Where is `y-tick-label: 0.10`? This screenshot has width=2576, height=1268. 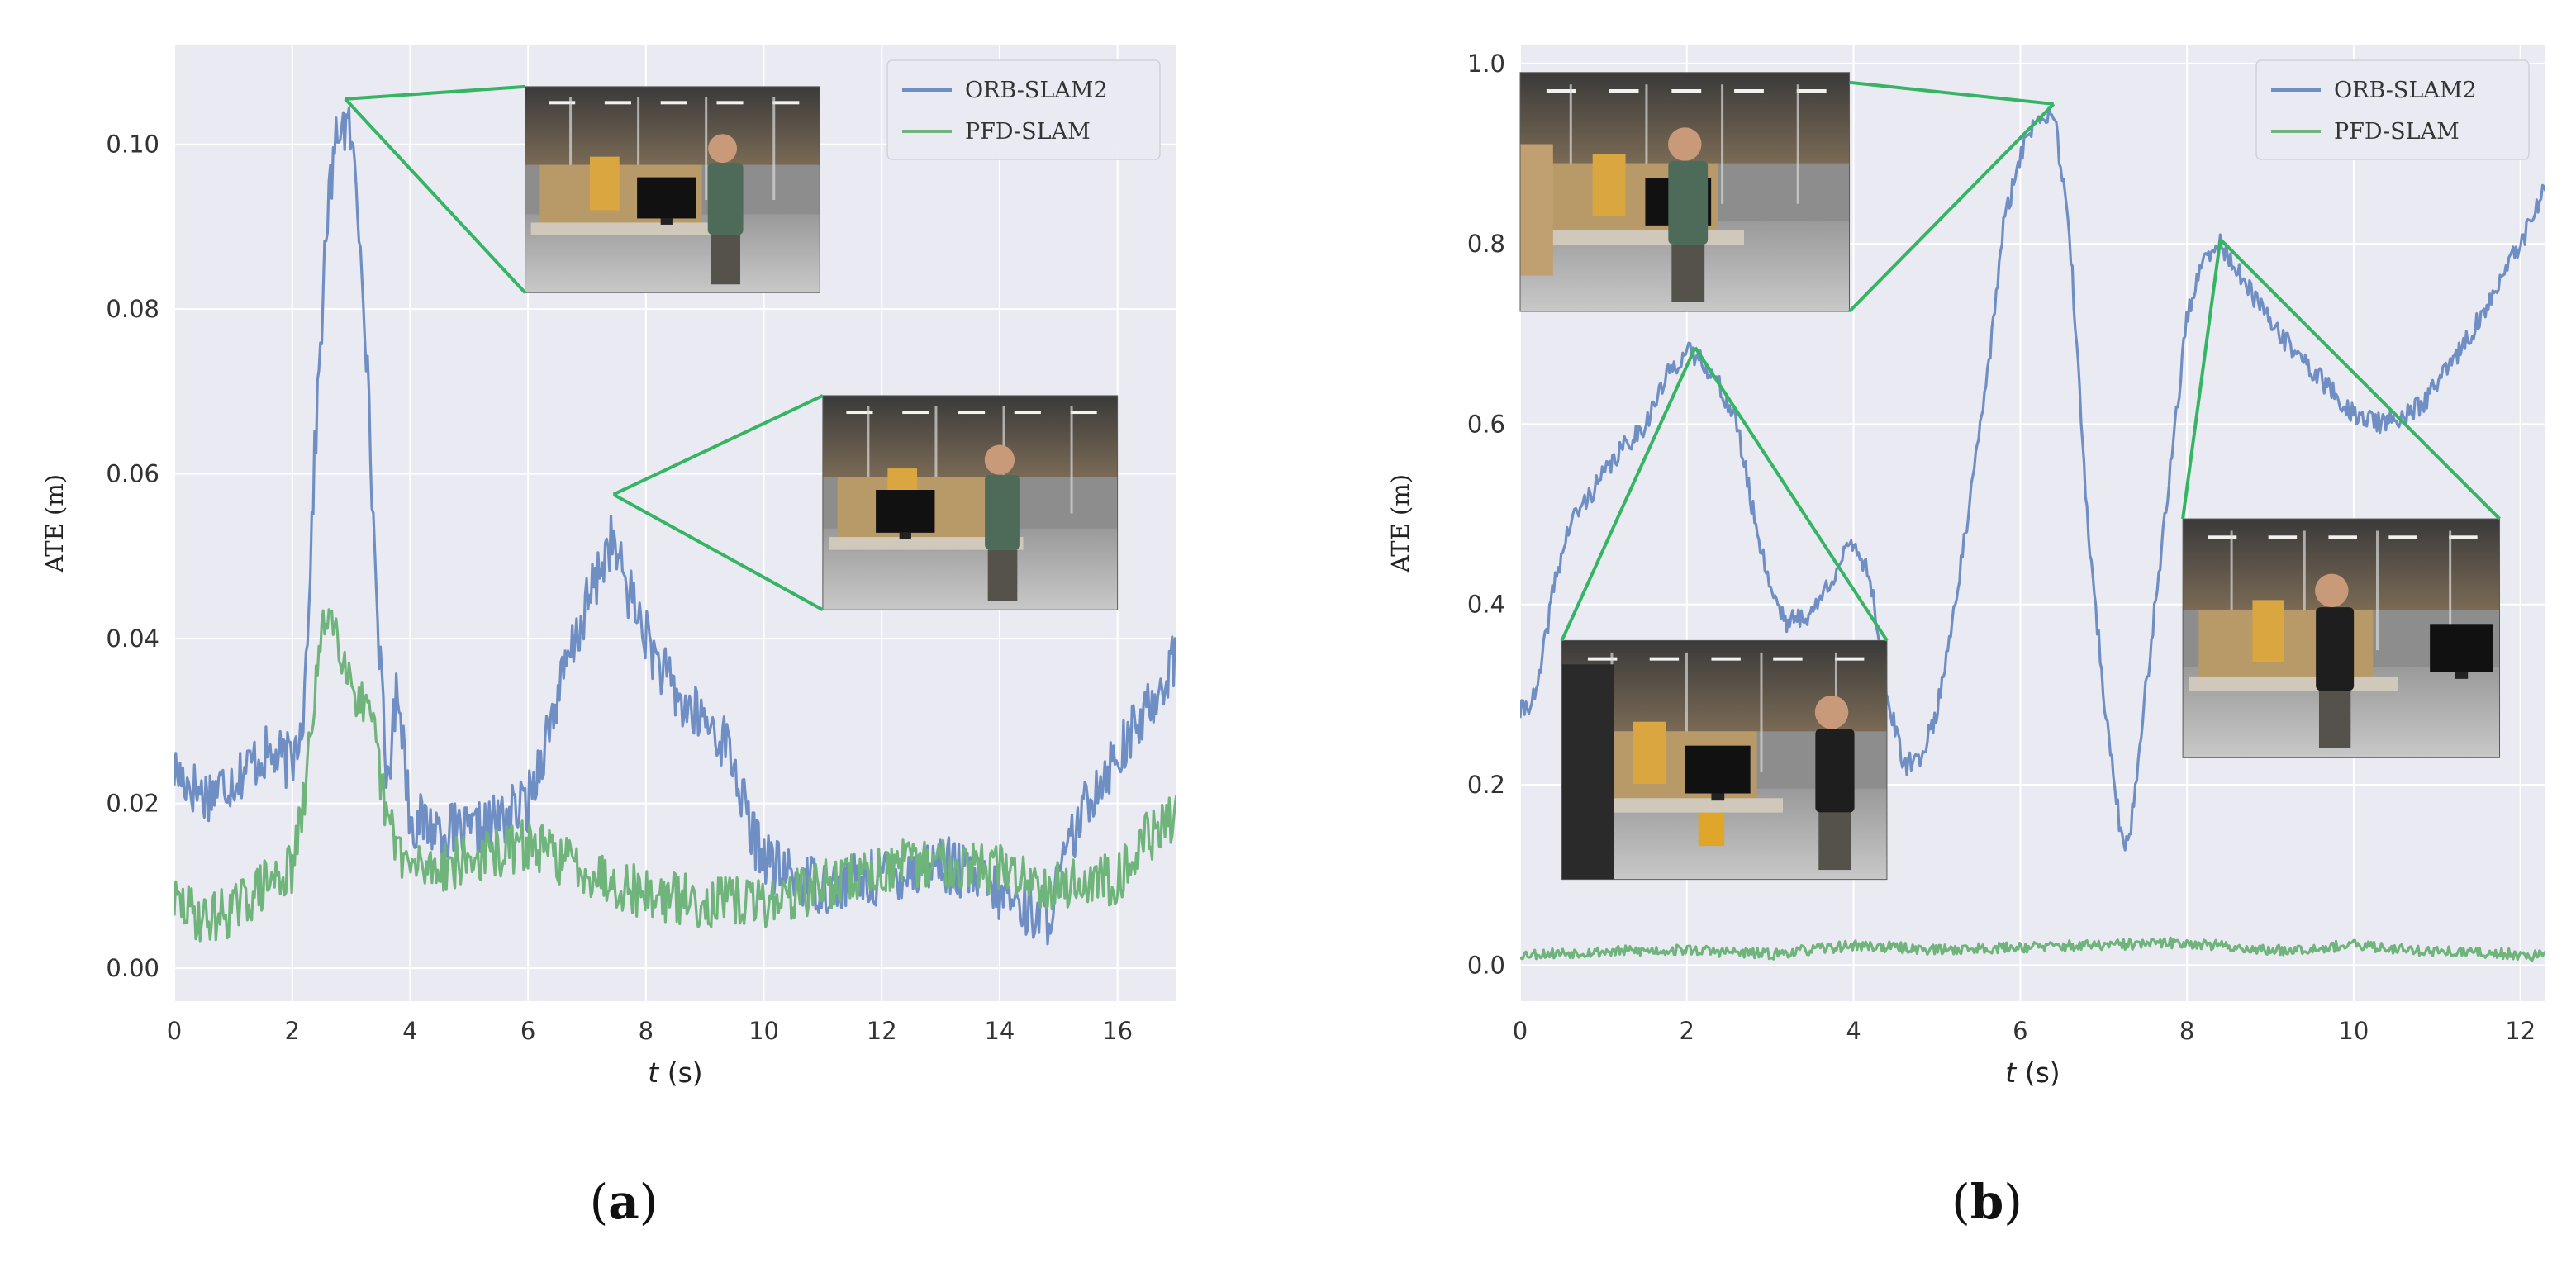
y-tick-label: 0.10 is located at coordinates (132, 145).